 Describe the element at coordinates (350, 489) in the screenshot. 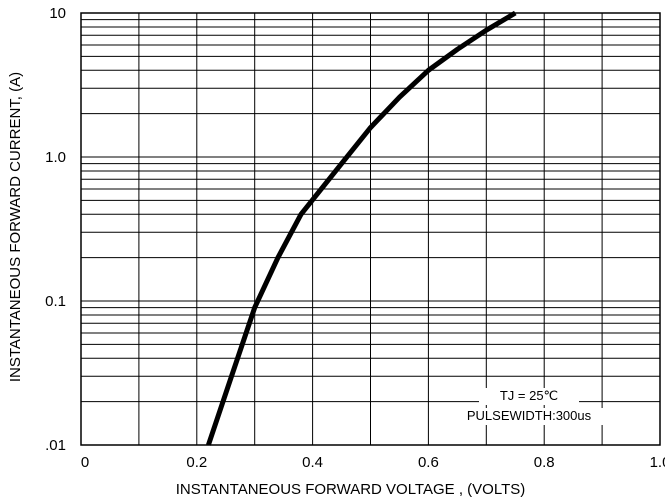

I see `x-axis-title: INSTANTANEOUS FORWARD VOLTAGE , (VOLTS)` at that location.